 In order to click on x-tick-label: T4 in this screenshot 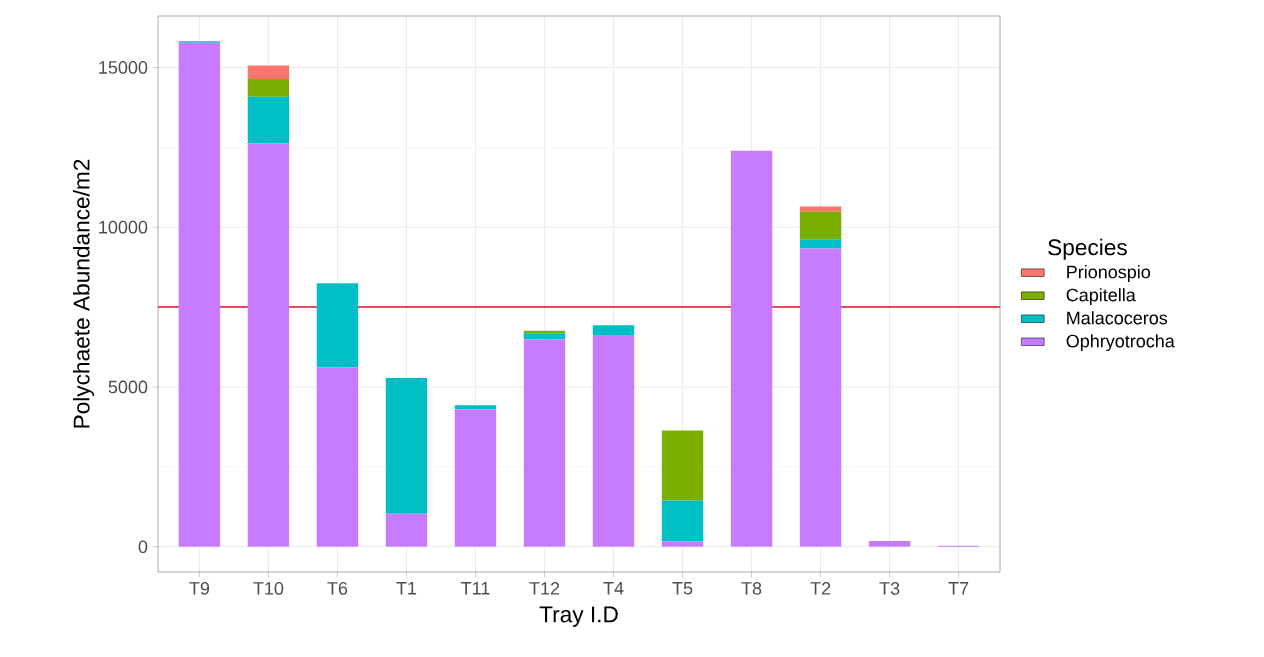, I will do `click(613, 588)`.